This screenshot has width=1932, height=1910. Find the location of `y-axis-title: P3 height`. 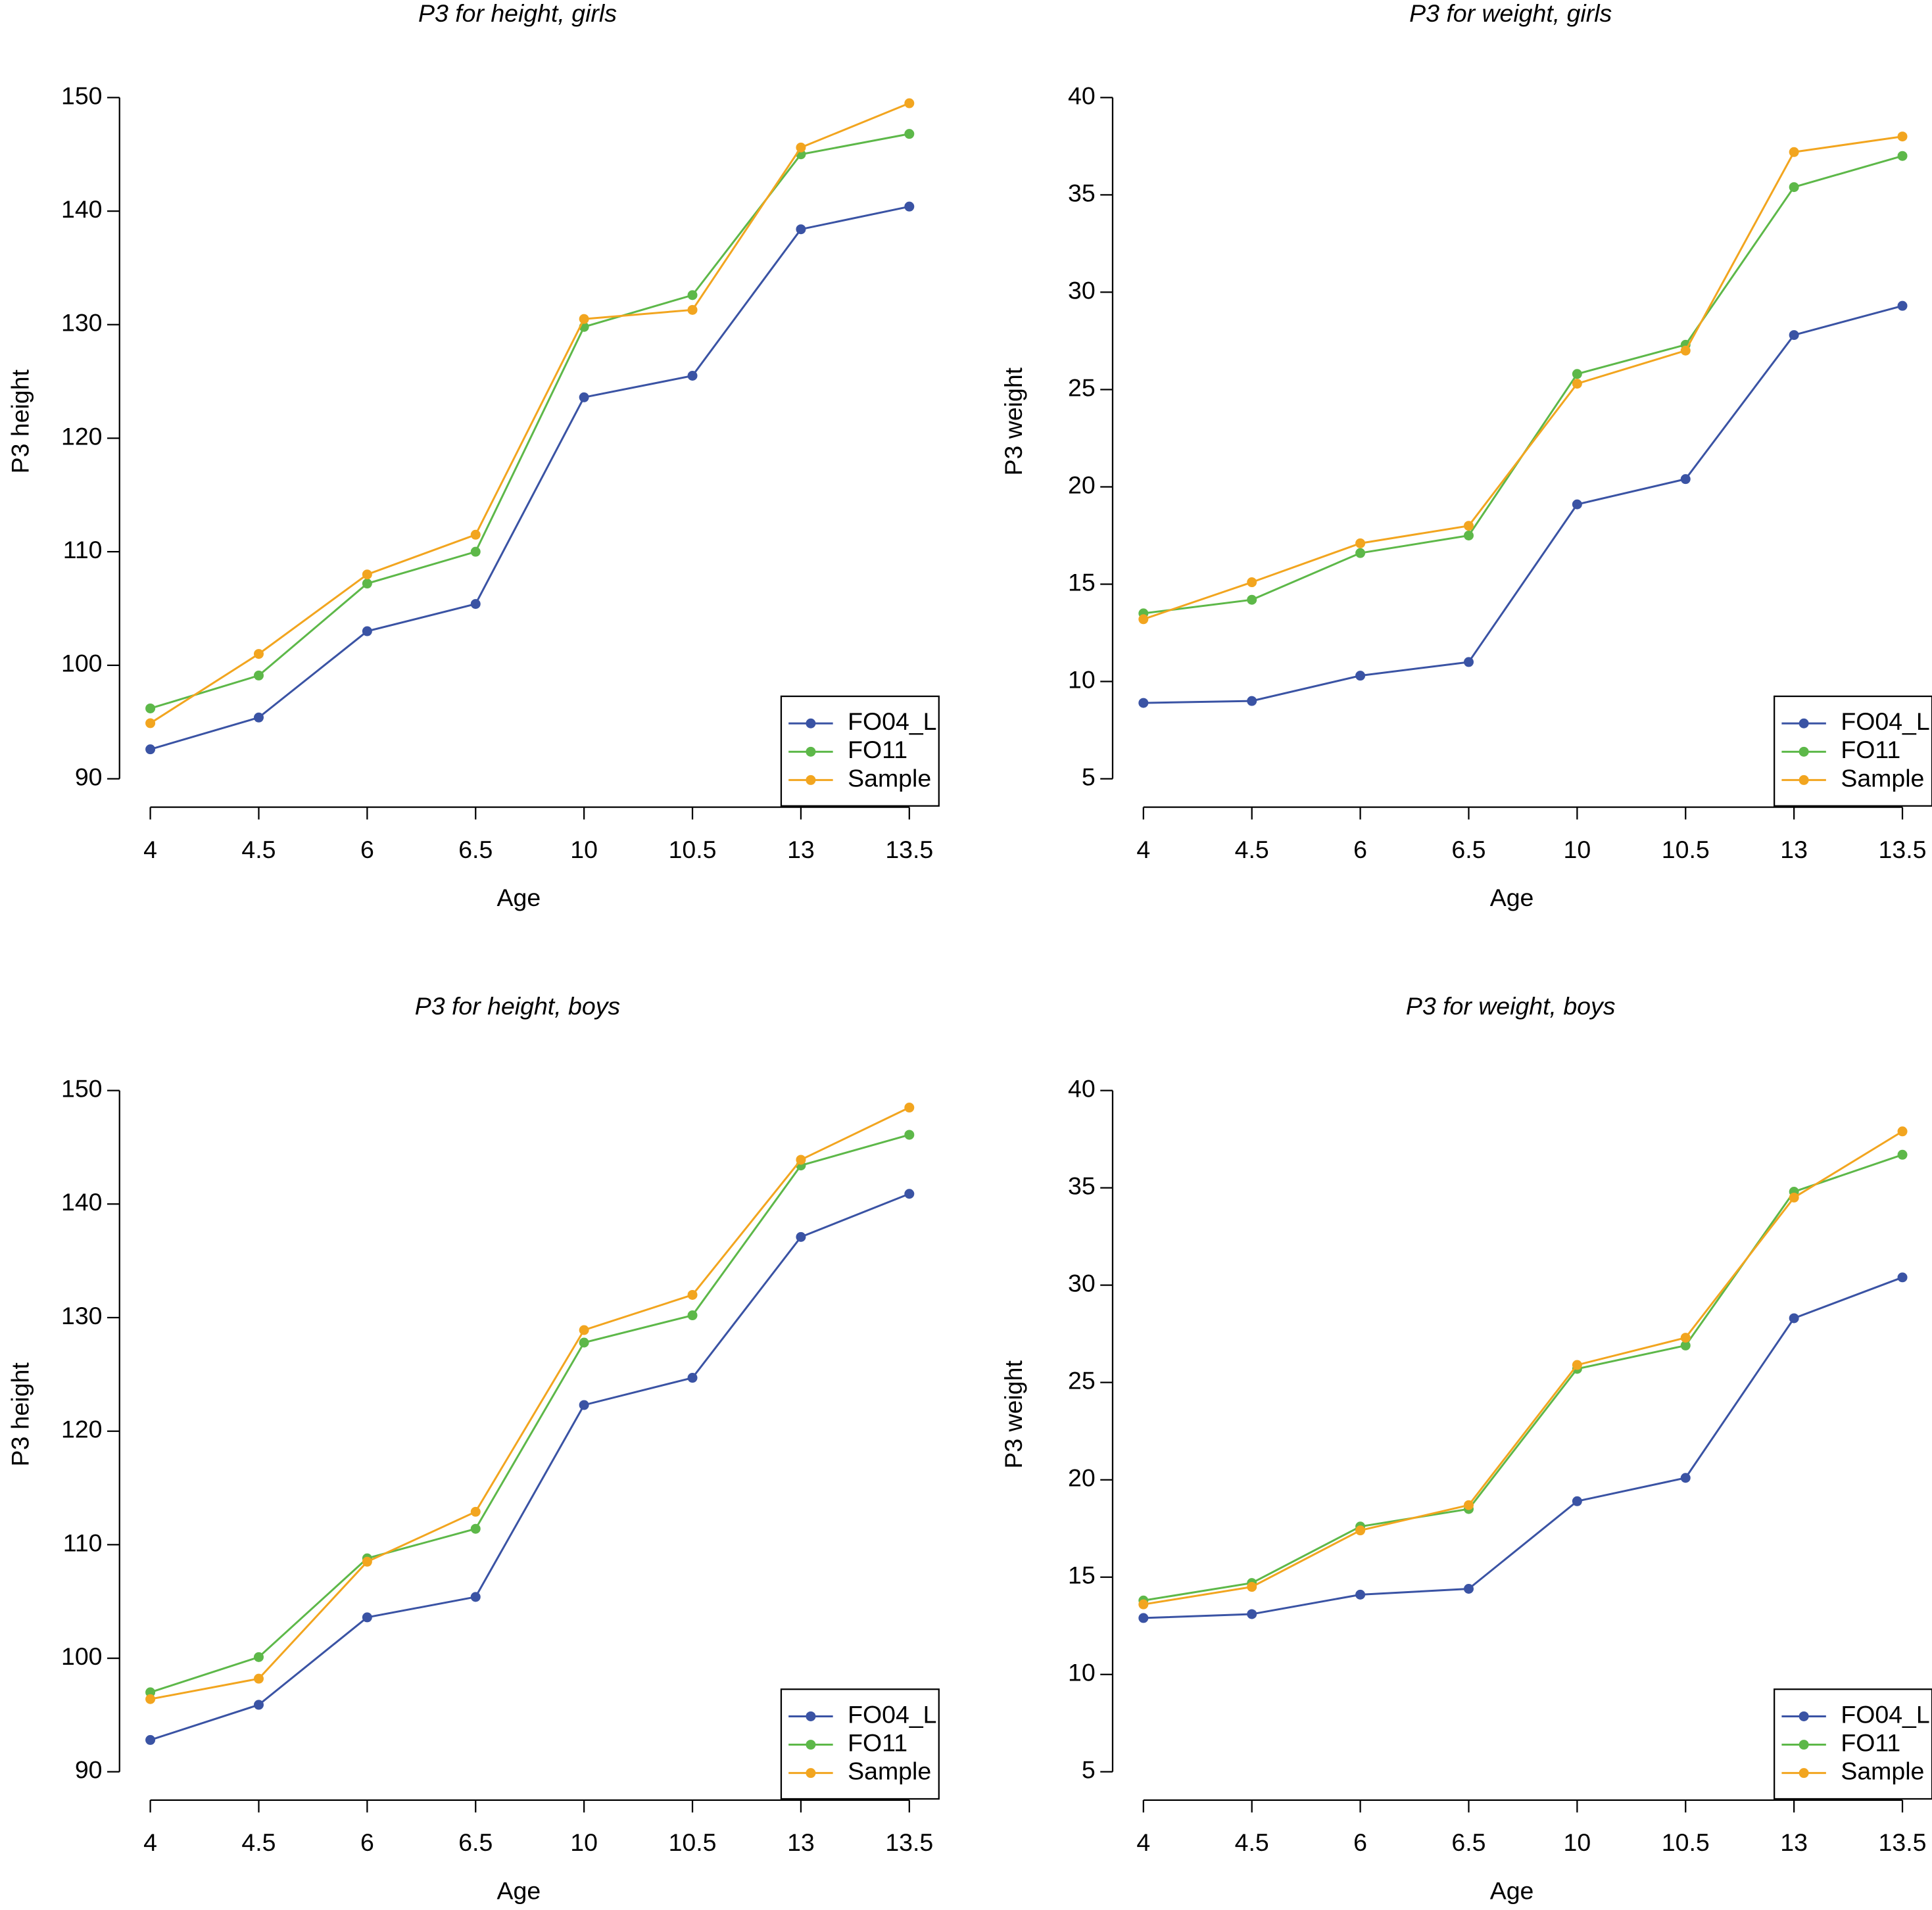

y-axis-title: P3 height is located at coordinates (20, 1414).